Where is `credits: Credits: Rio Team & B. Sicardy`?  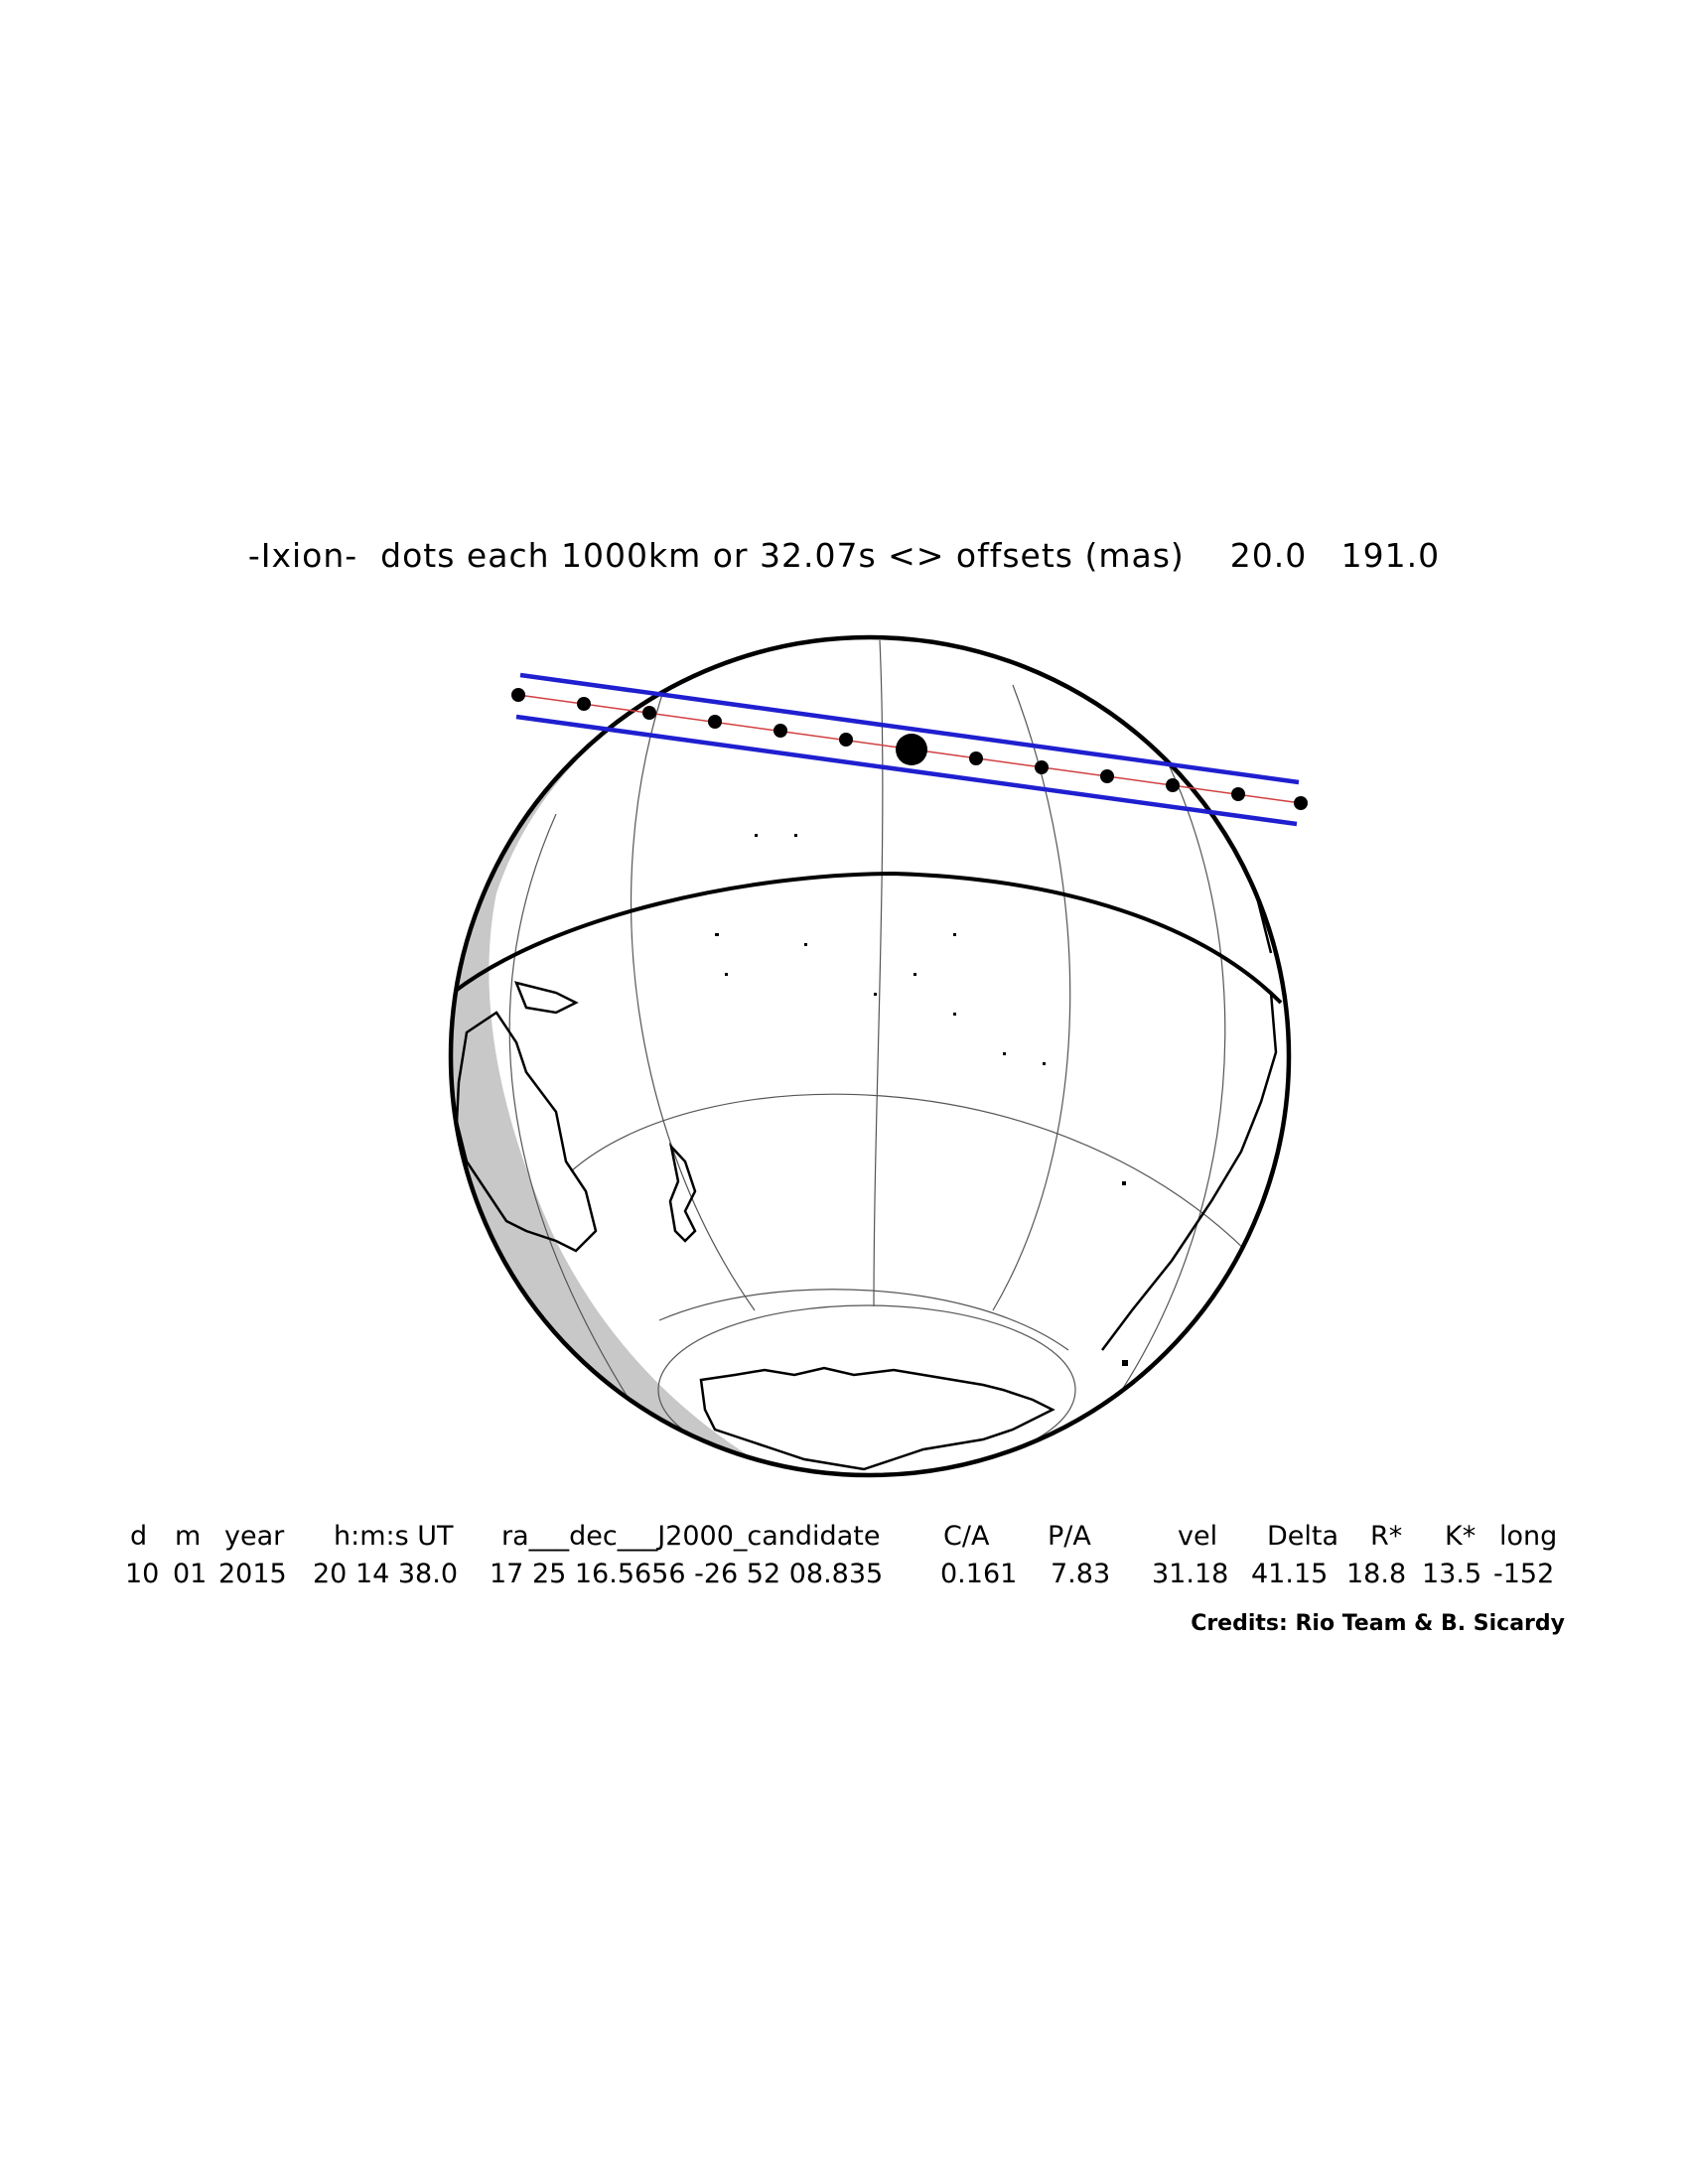
credits: Credits: Rio Team & B. Sicardy is located at coordinates (1378, 1623).